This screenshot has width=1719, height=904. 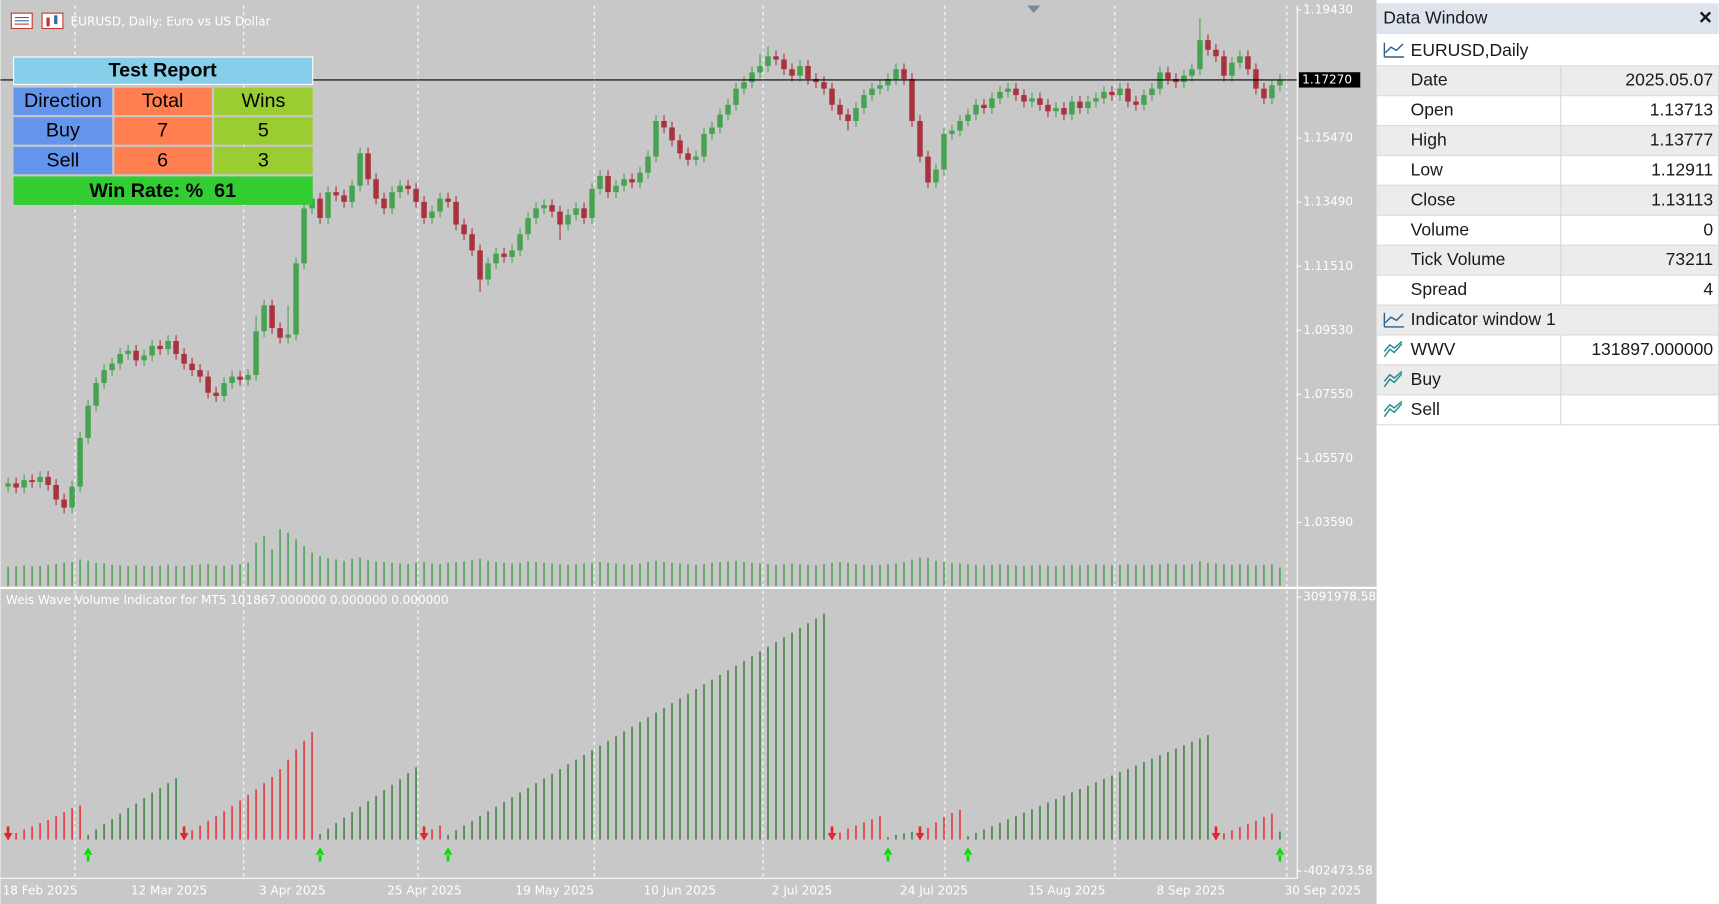 What do you see at coordinates (1705, 17) in the screenshot?
I see `close-button: ✕` at bounding box center [1705, 17].